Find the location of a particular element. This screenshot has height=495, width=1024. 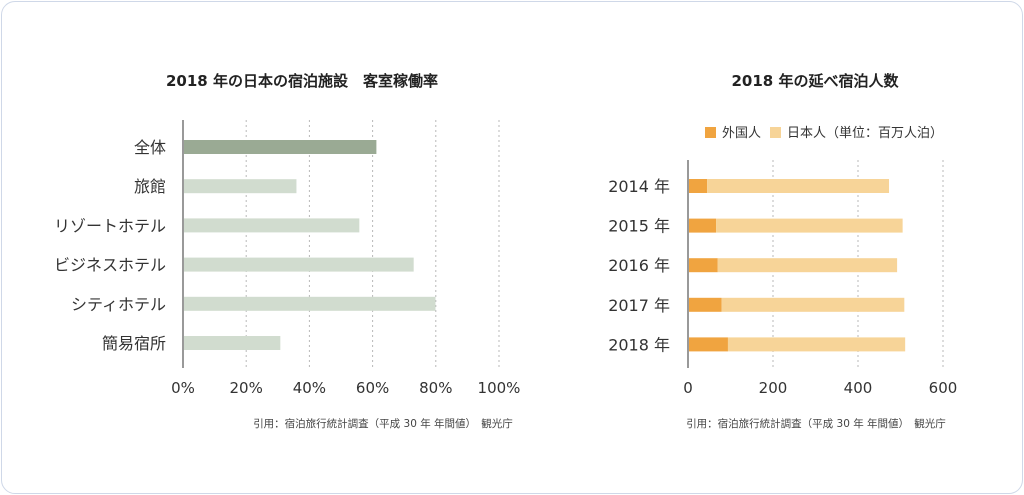

guest-nights-source: 引用：宿泊旅行統計調査（平成 30 年 年間値） 観光庁 is located at coordinates (816, 423).